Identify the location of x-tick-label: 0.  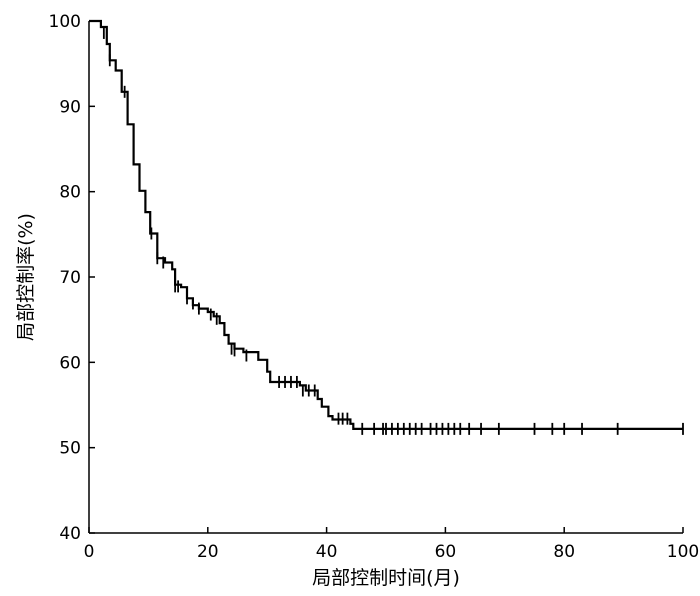
(89, 552).